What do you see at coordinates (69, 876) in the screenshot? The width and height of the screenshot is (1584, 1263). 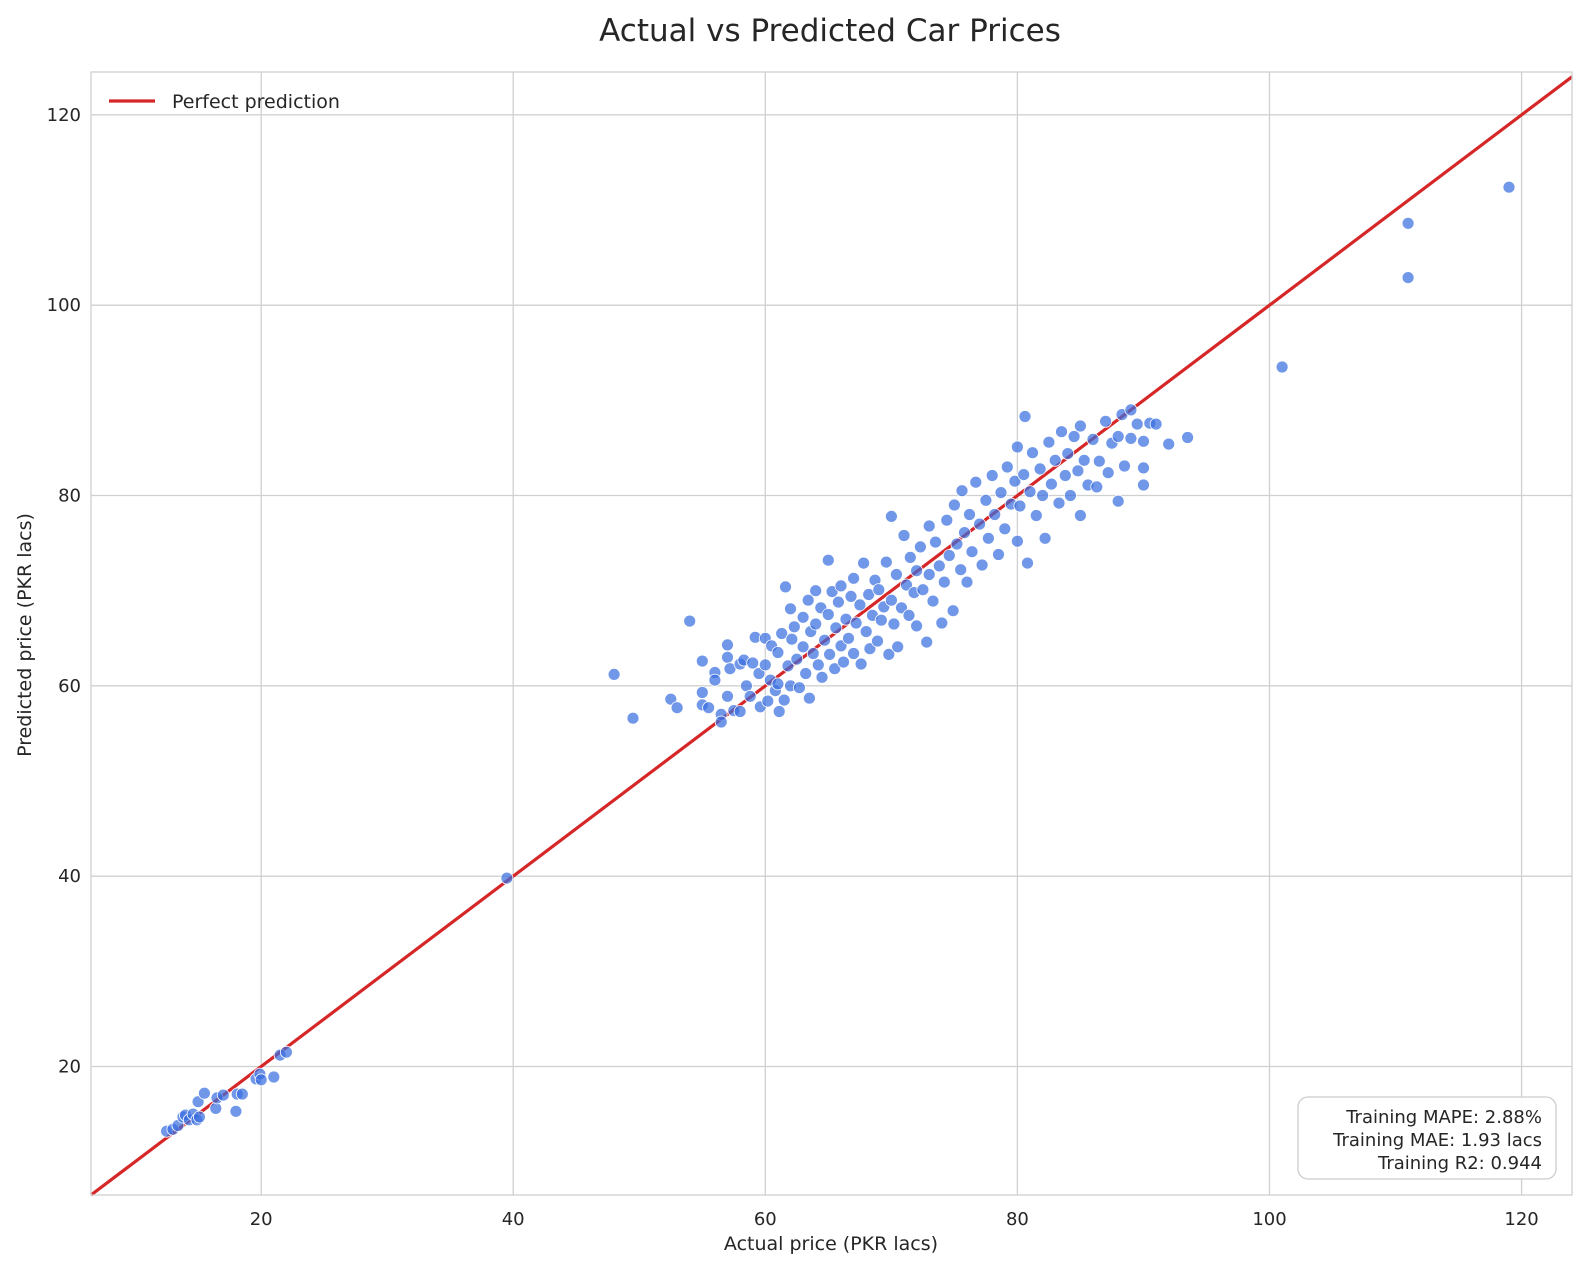 I see `y-tick-label: 40` at bounding box center [69, 876].